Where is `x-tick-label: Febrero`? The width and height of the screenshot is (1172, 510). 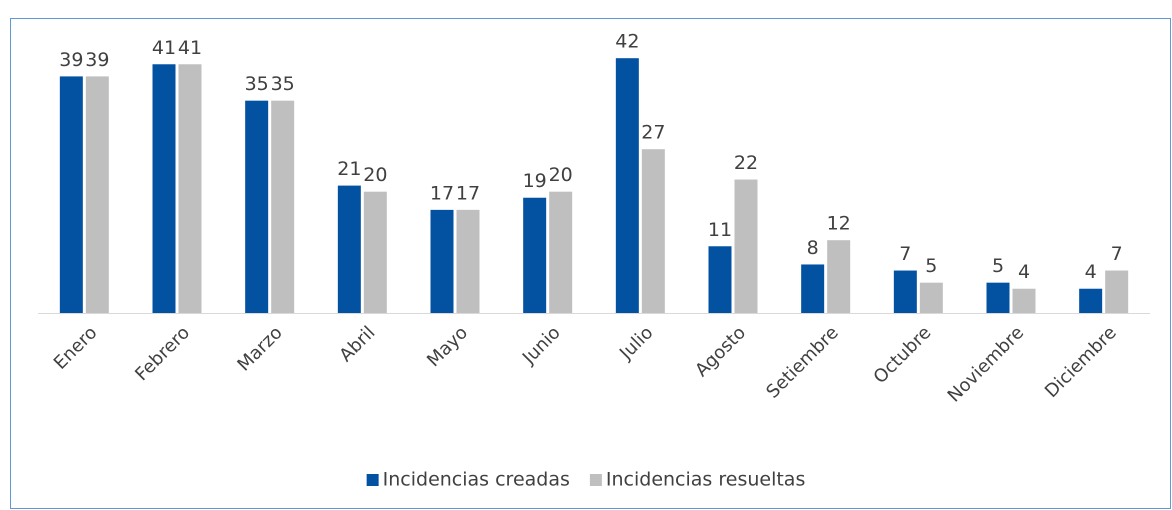 x-tick-label: Febrero is located at coordinates (162, 353).